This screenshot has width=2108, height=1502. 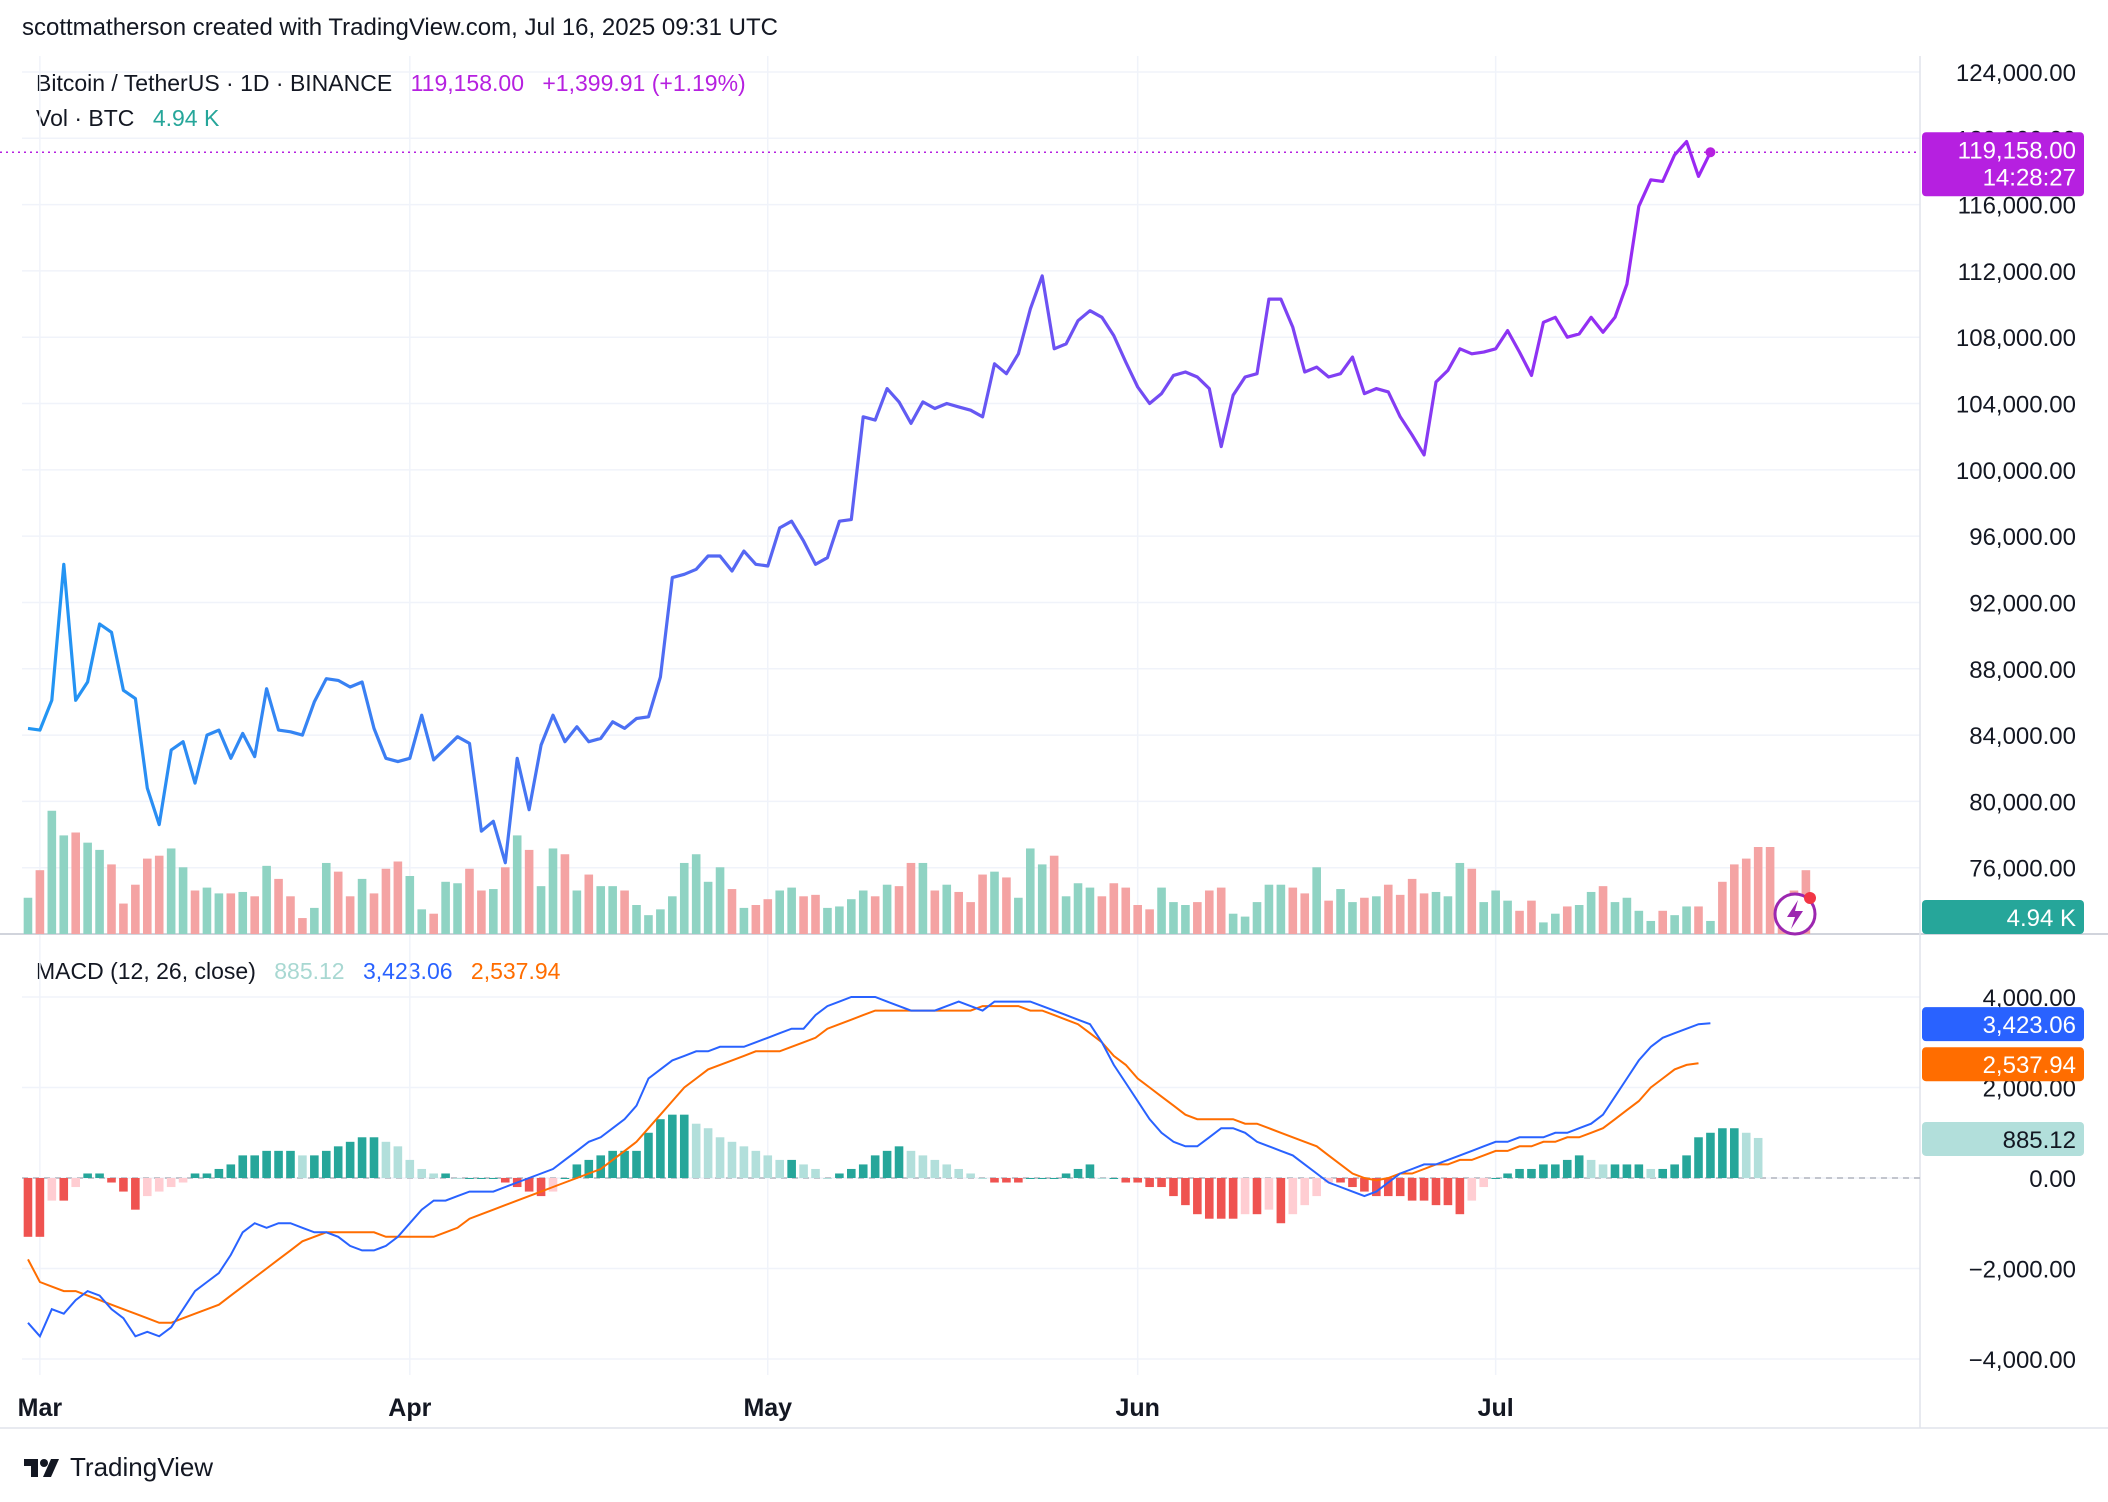 I want to click on x-axis-ticks: Mar Apr May Jun Jul, so click(x=766, y=1408).